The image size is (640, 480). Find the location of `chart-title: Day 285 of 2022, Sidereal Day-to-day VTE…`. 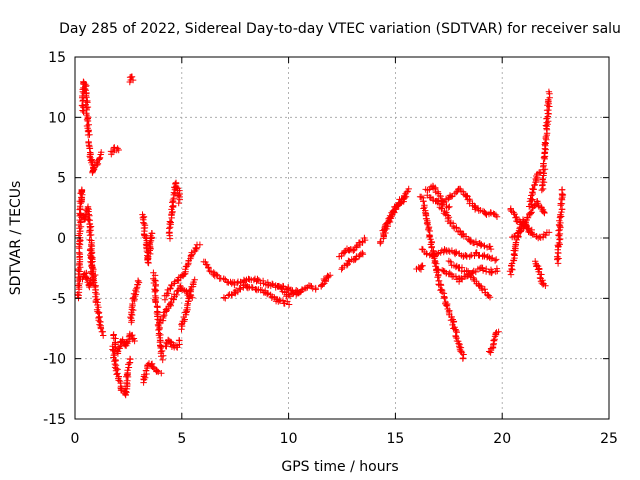

chart-title: Day 285 of 2022, Sidereal Day-to-day VTE… is located at coordinates (340, 29).